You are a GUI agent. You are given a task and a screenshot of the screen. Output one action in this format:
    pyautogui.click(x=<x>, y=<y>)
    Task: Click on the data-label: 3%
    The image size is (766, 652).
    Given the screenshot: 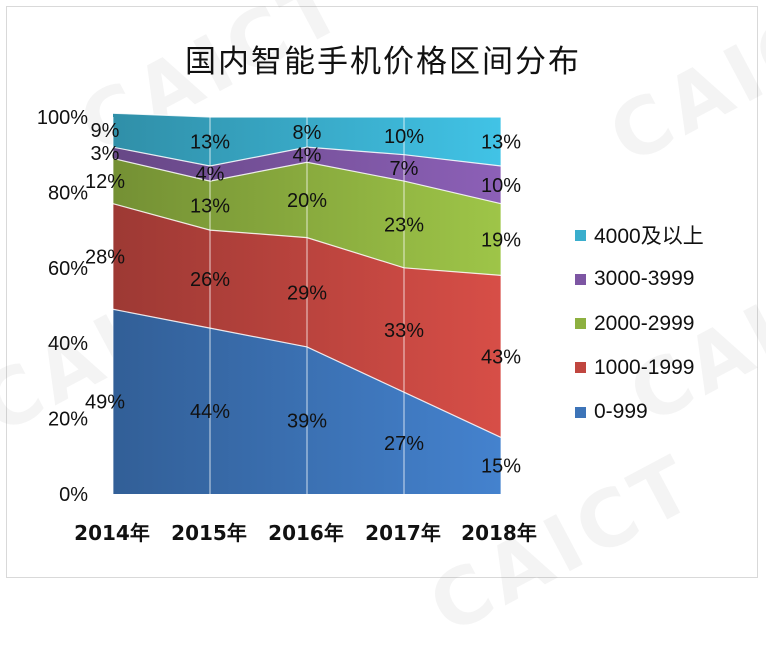 What is the action you would take?
    pyautogui.click(x=105, y=154)
    